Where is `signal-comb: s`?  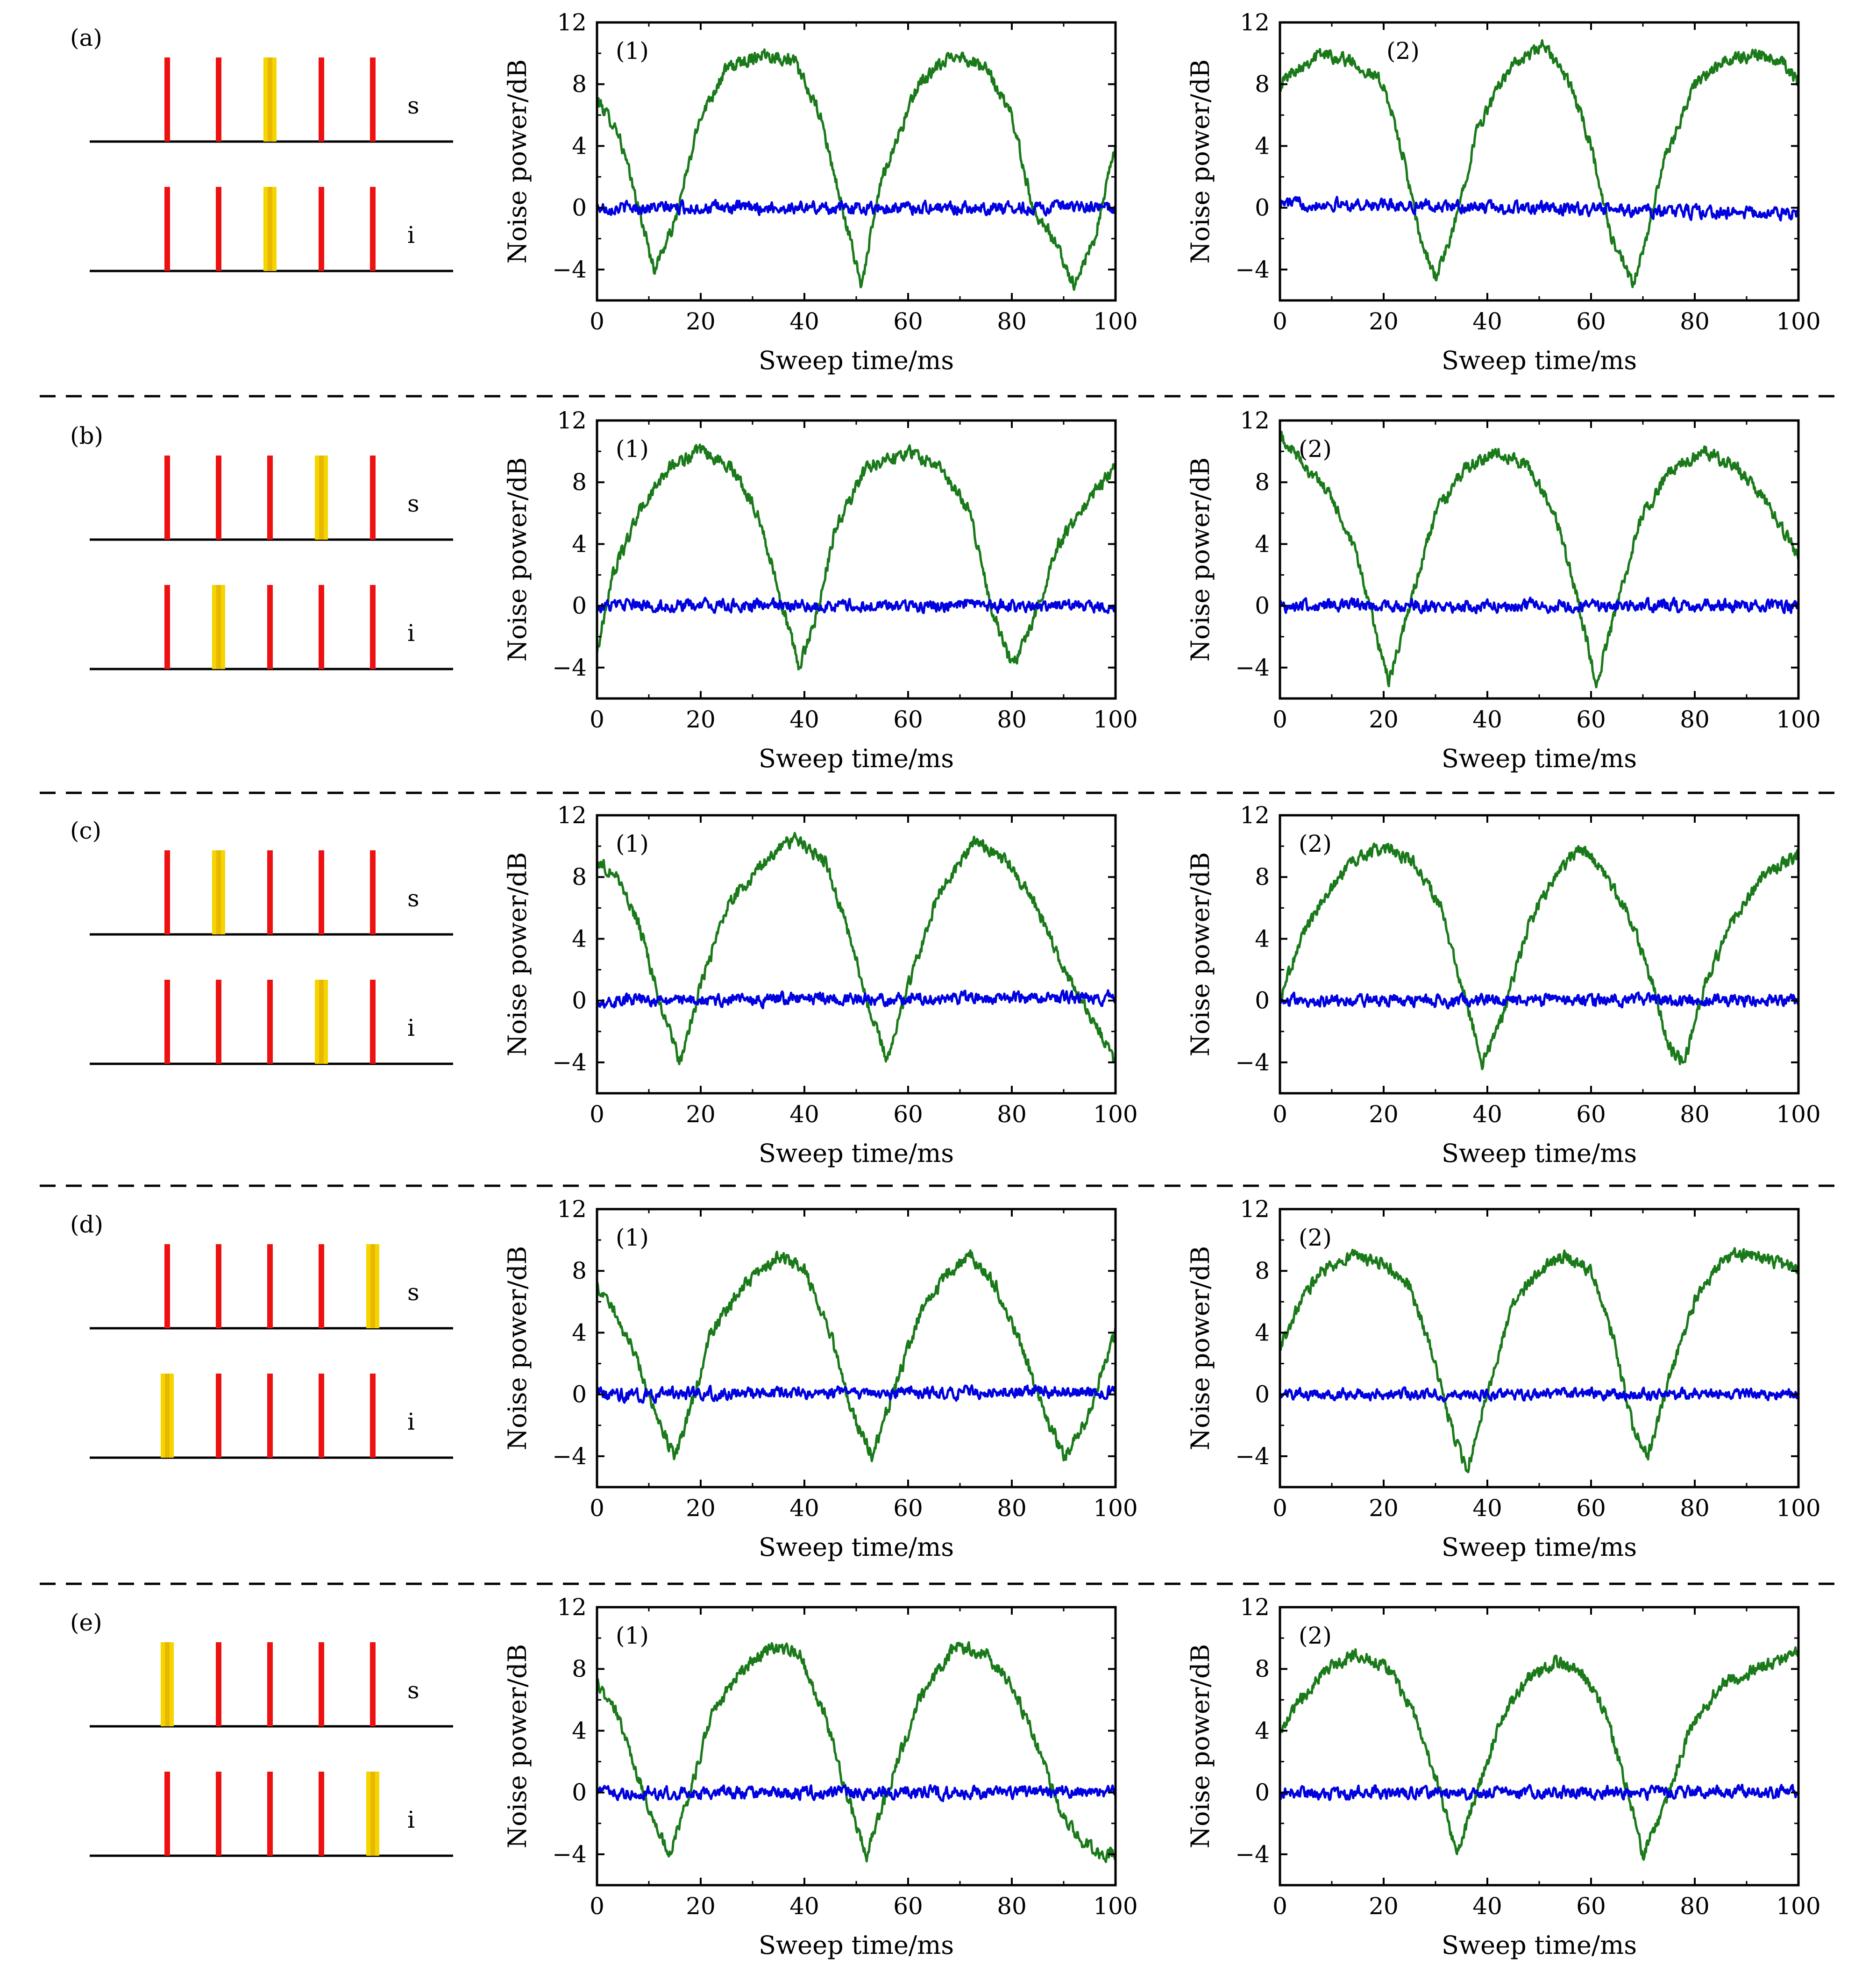
signal-comb: s is located at coordinates (272, 498).